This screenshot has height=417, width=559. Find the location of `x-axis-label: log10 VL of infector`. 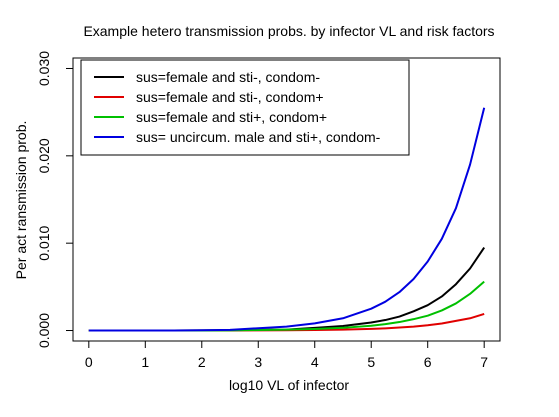

x-axis-label: log10 VL of infector is located at coordinates (289, 385).